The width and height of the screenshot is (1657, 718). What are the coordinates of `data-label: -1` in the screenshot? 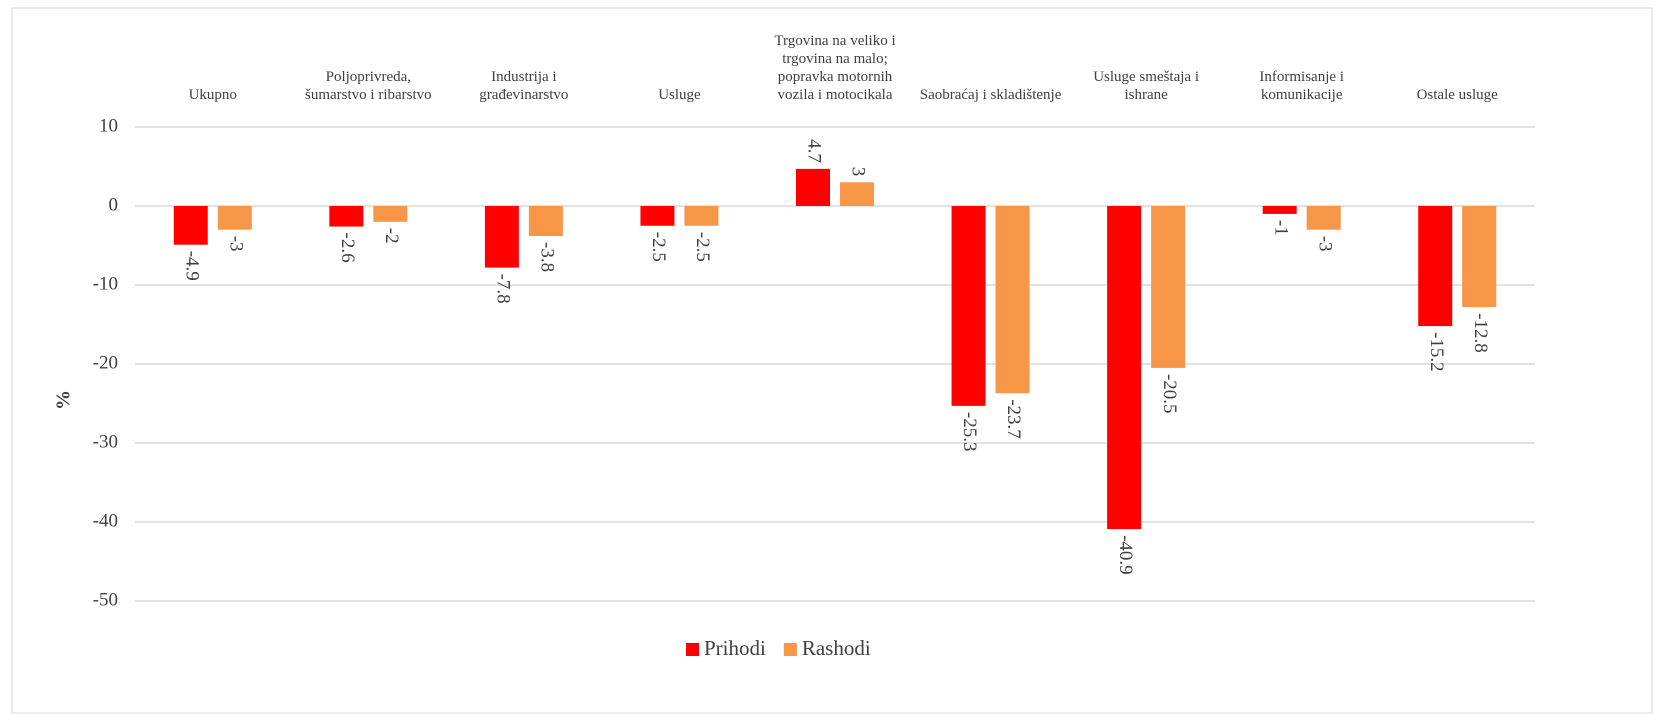 It's located at (1280, 228).